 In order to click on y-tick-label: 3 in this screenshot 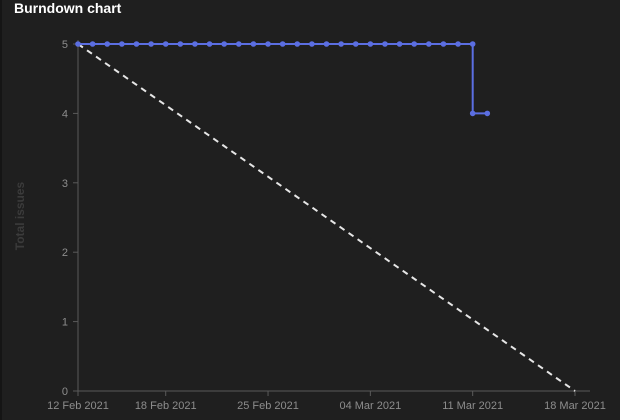, I will do `click(65, 184)`.